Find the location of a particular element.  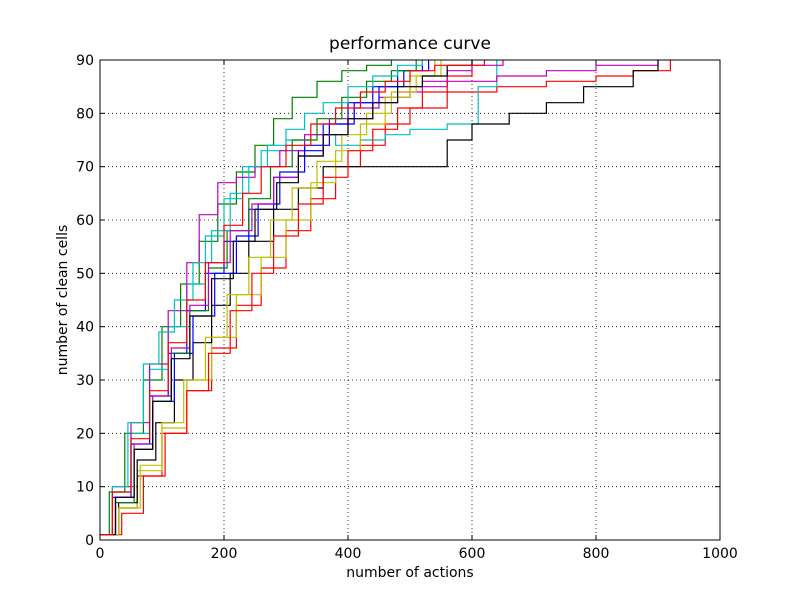

y-axis-label: number of clean cells is located at coordinates (63, 300).